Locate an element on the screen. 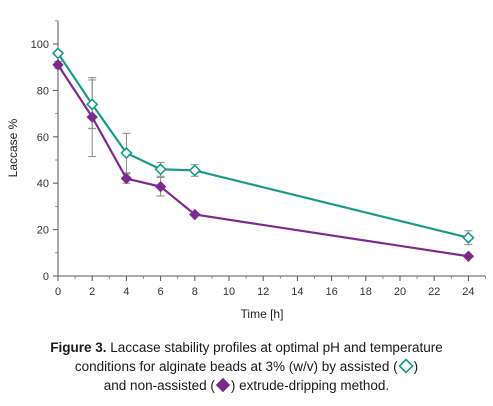 This screenshot has width=493, height=406. x-axis-title: Time [h] is located at coordinates (262, 314).